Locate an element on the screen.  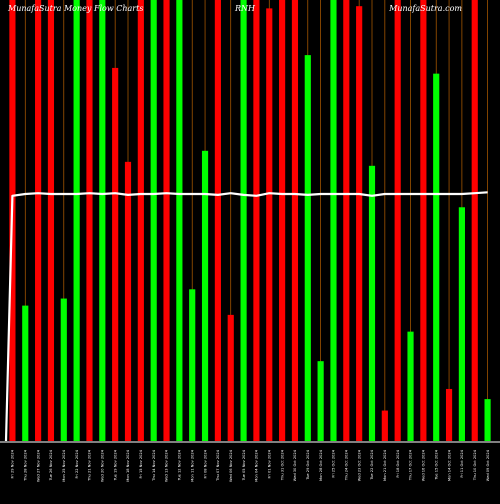
x-tick-label: Wed 27 Nov 2024 is located at coordinates (38, 465).